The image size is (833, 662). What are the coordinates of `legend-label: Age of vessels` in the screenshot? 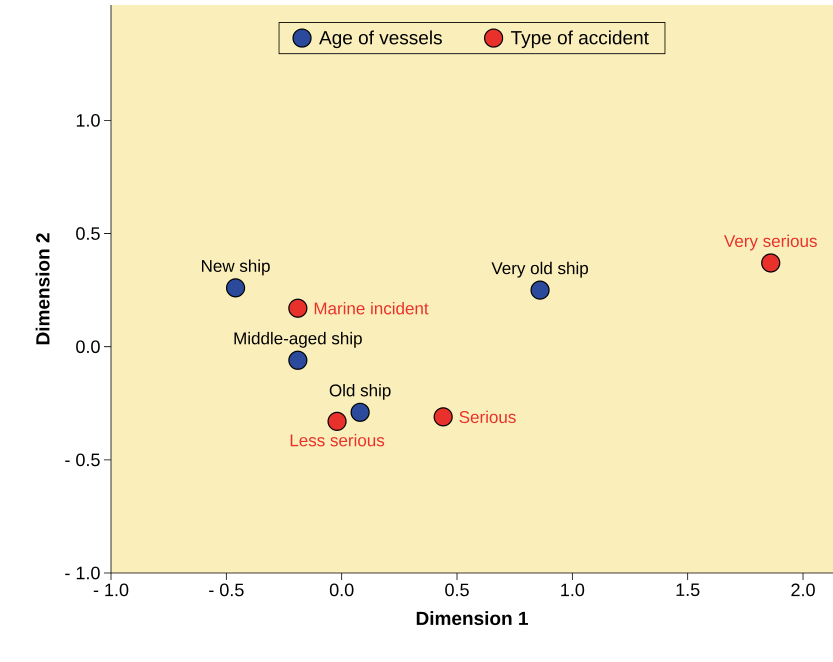 It's located at (380, 39).